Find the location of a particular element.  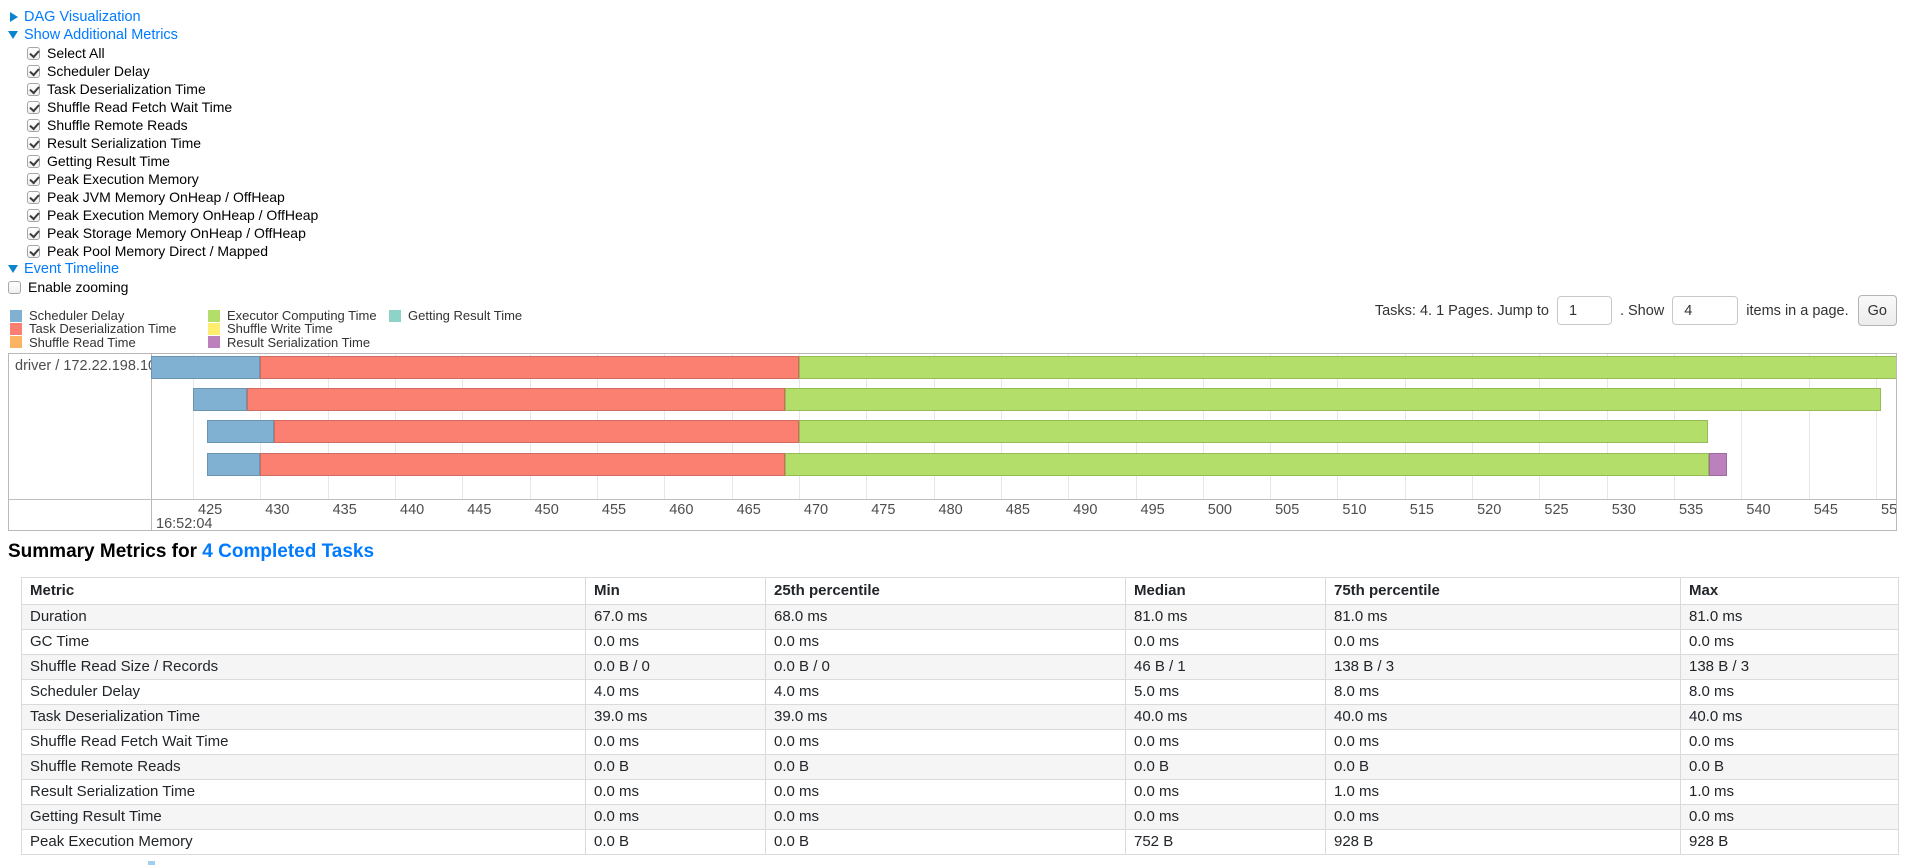

timeline-tick-label: 445 is located at coordinates (479, 510).